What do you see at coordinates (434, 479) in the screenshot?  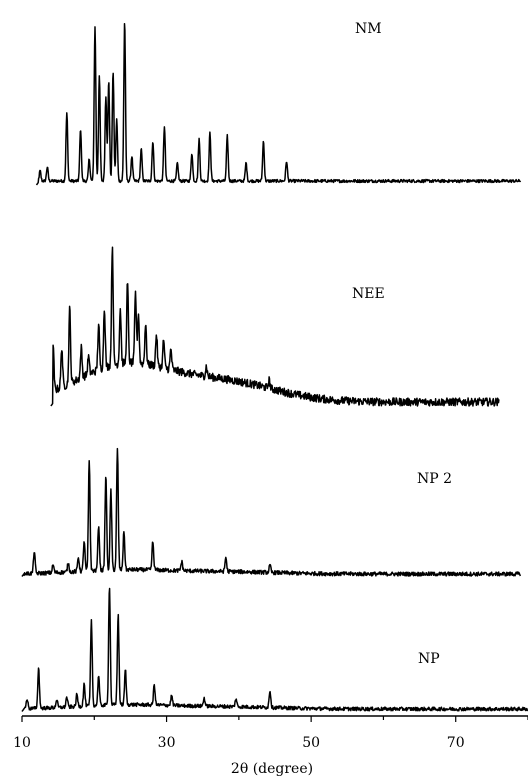 I see `series-label-np2: NP 2` at bounding box center [434, 479].